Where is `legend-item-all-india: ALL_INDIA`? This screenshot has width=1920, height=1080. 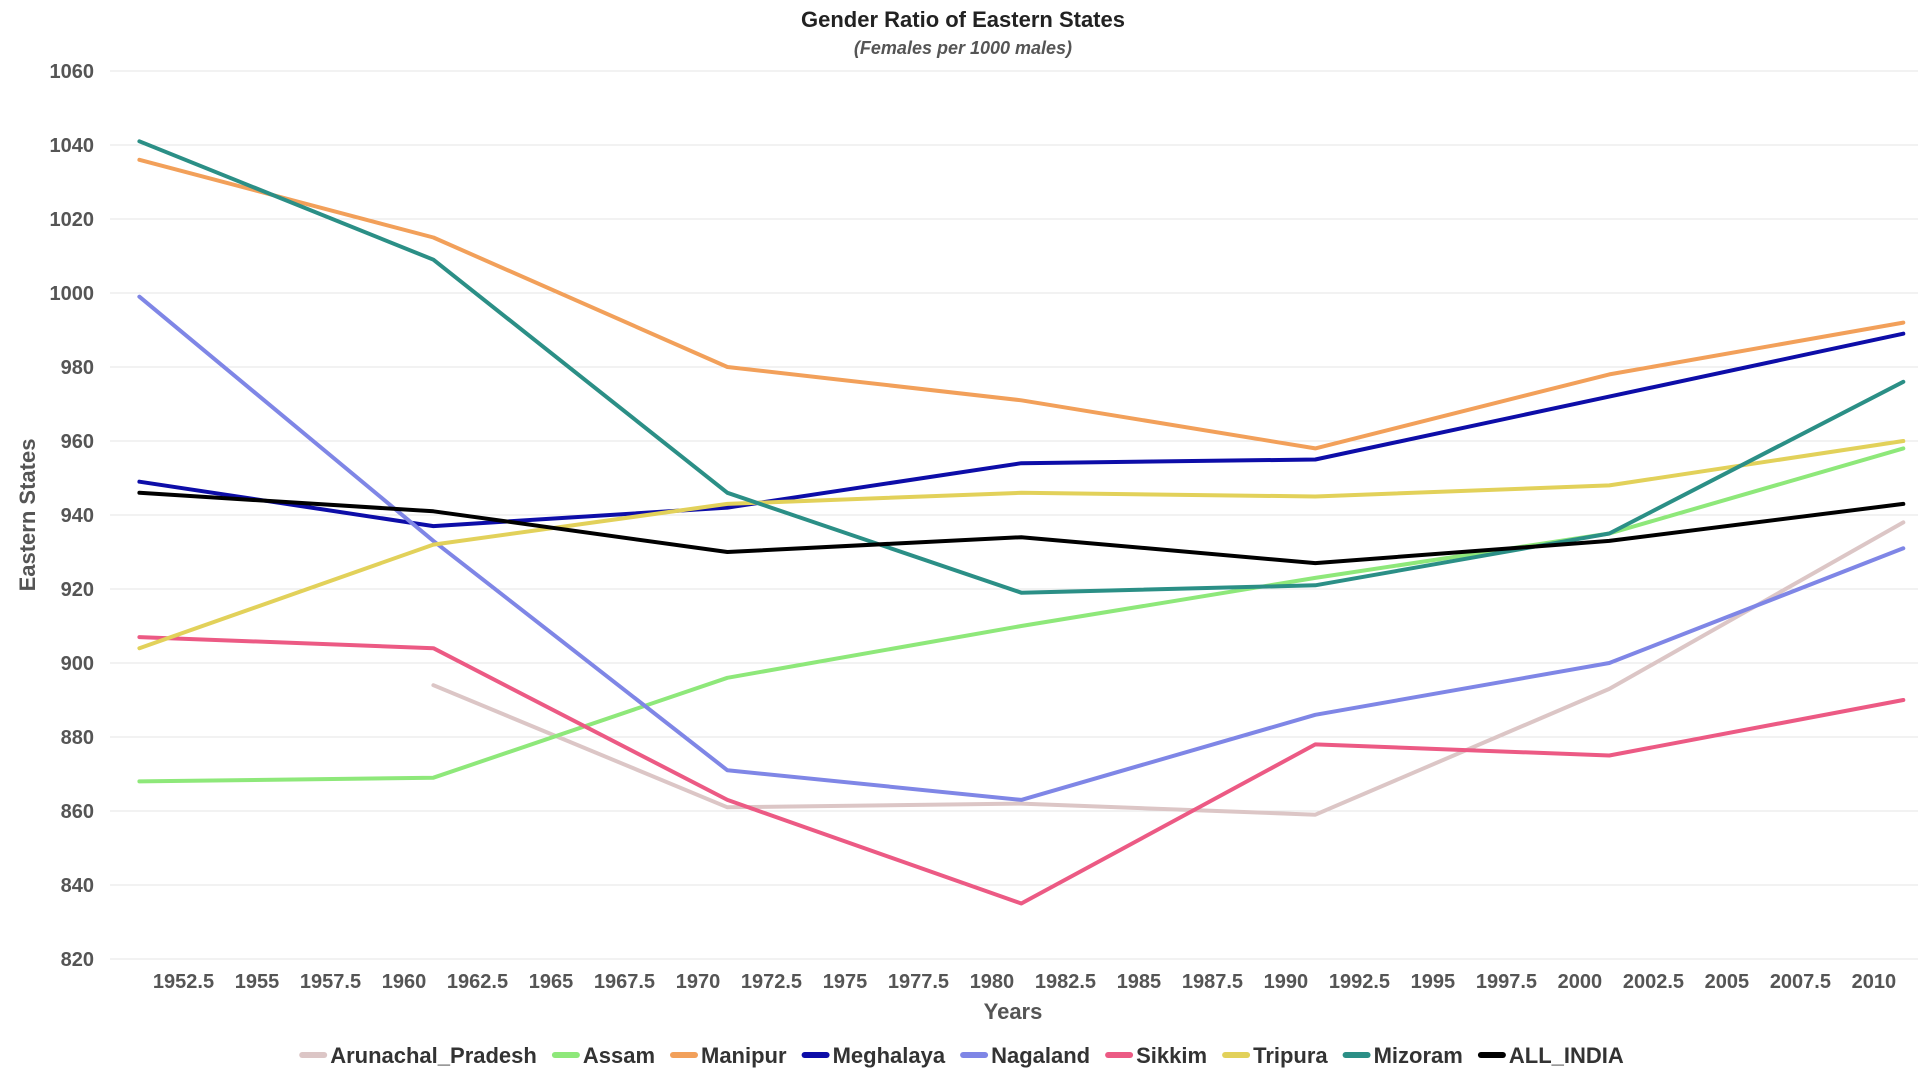
legend-item-all-india: ALL_INDIA is located at coordinates (1550, 1055).